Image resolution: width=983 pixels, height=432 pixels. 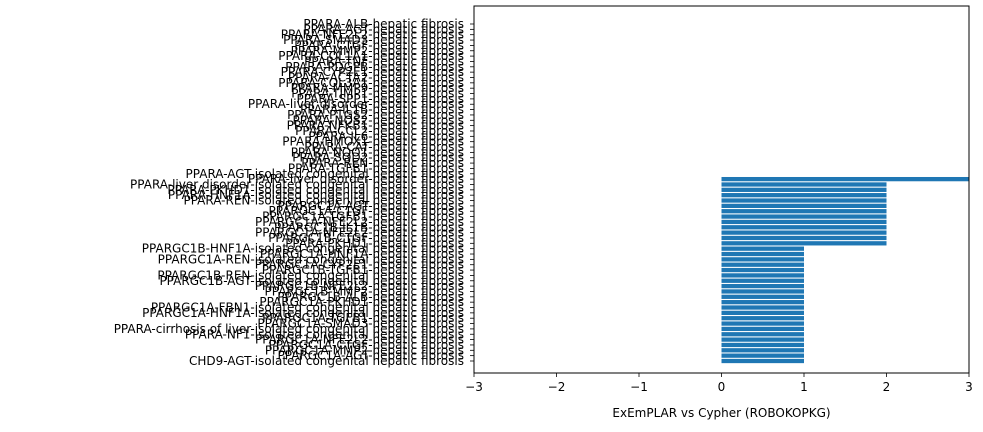 What do you see at coordinates (804, 387) in the screenshot?
I see `x-tick-label: 1` at bounding box center [804, 387].